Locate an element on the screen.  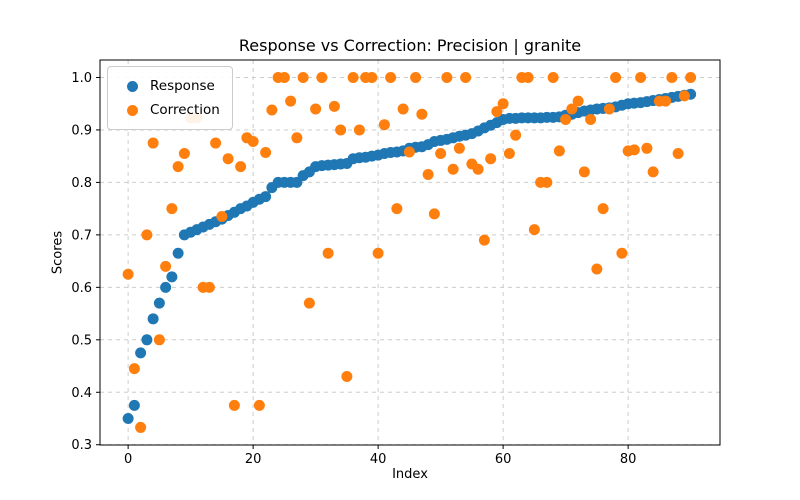
y-tick-label: 0.6 is located at coordinates (81, 288).